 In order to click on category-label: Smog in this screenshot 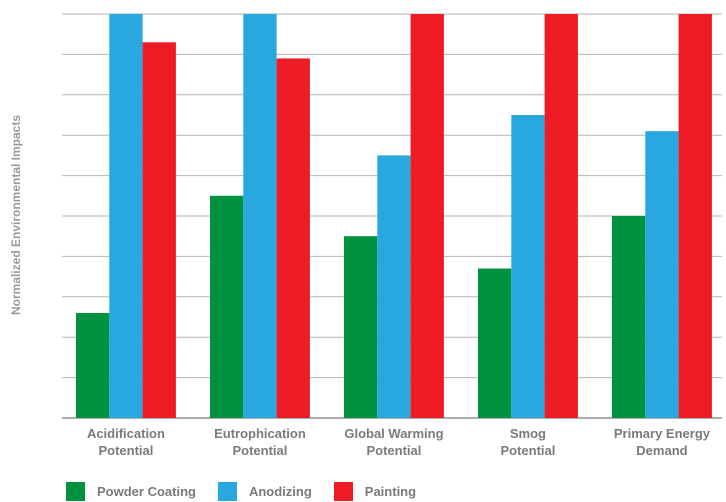, I will do `click(528, 433)`.